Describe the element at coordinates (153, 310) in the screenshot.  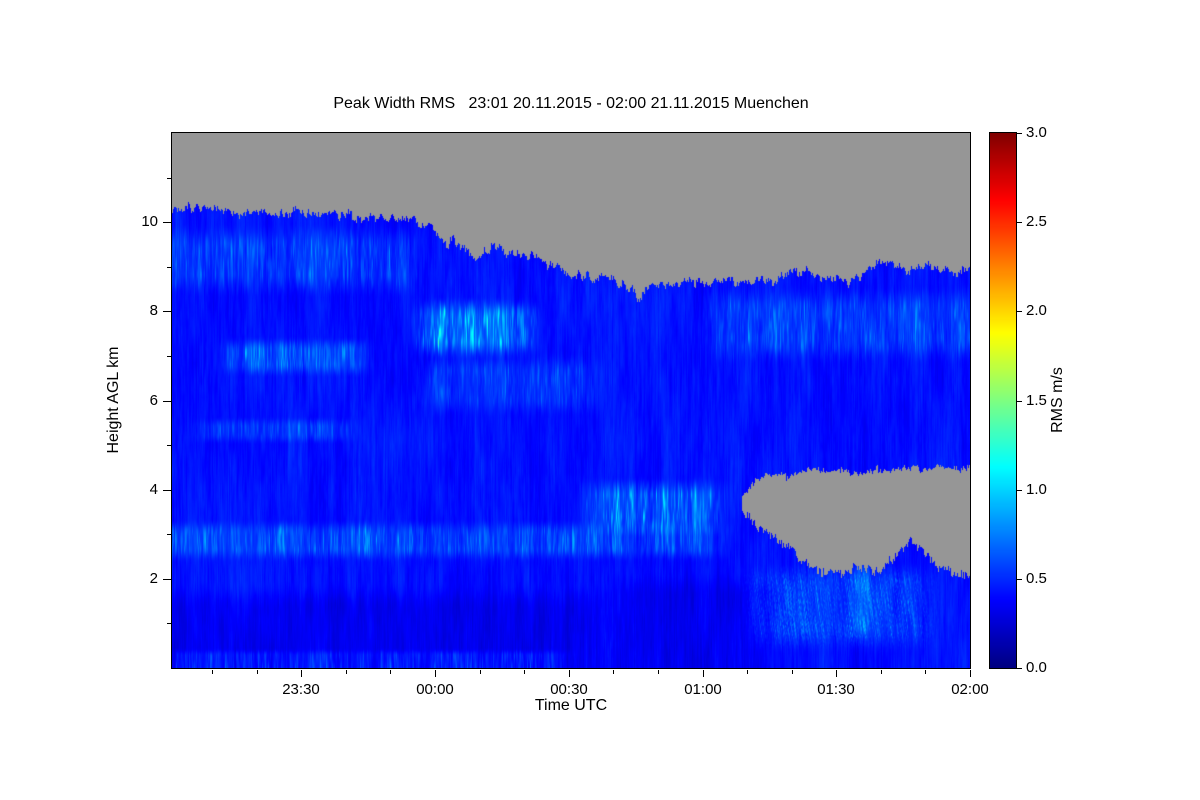
I see `y-tick-label: 8` at that location.